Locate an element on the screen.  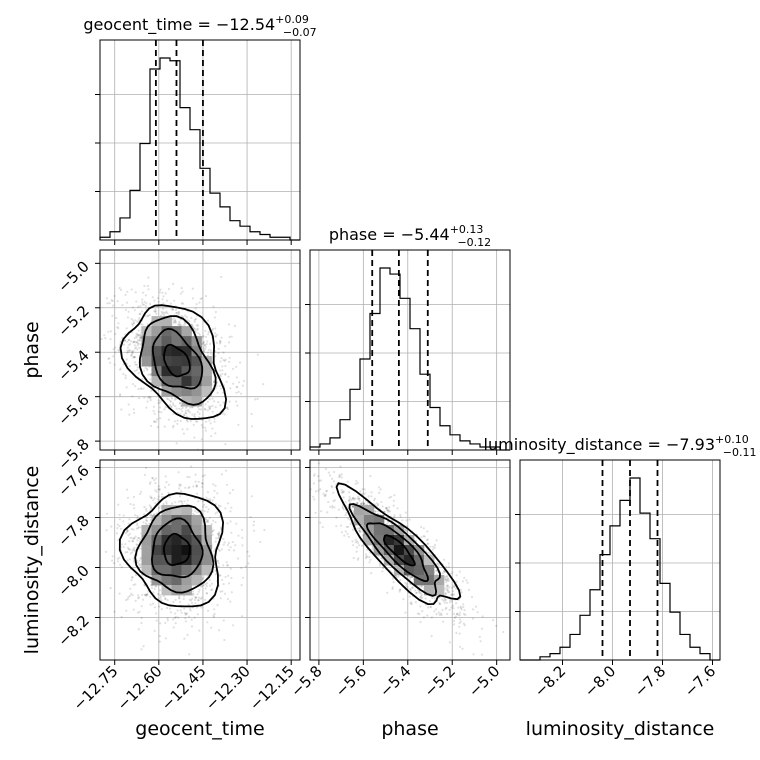
panel-frame is located at coordinates (200, 560).